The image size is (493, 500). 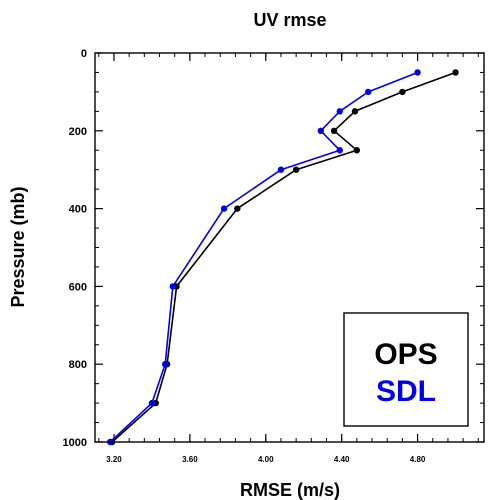 I want to click on legend-entry-ops: OPS, so click(x=405, y=354).